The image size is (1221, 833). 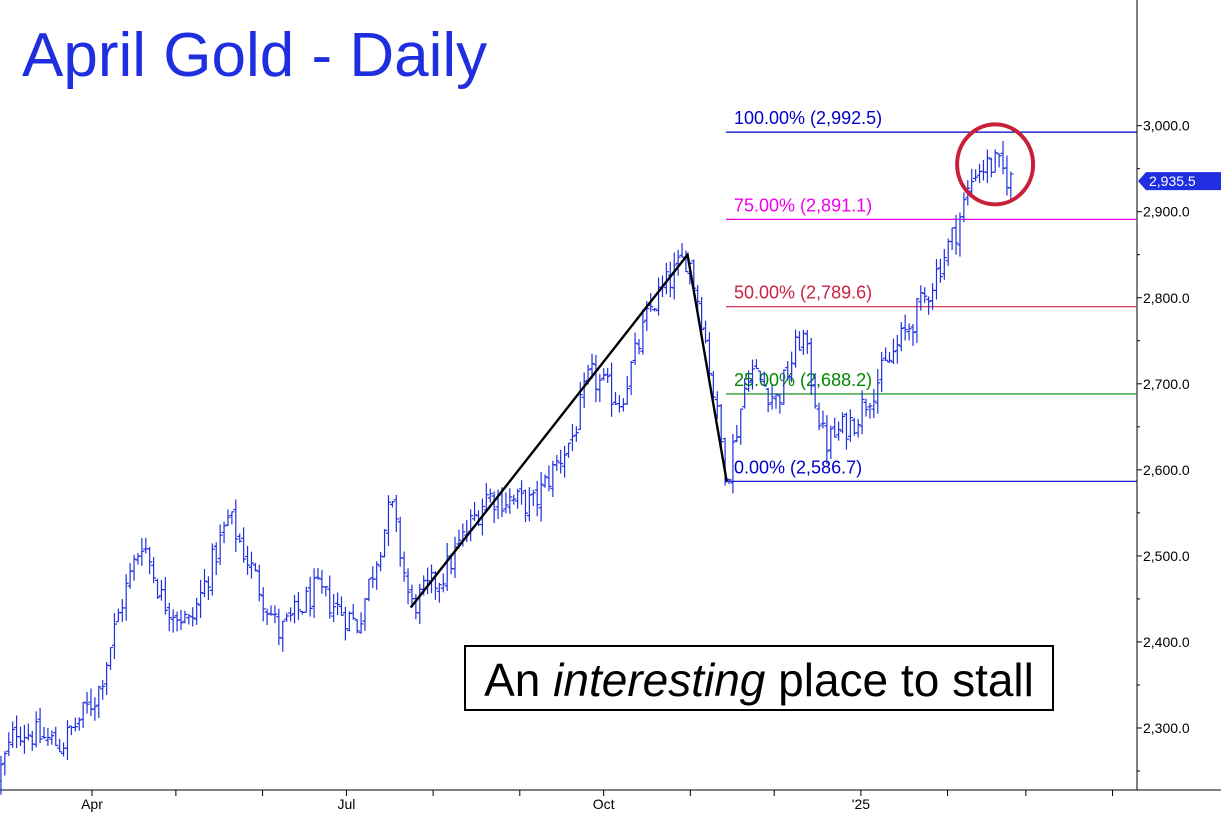 What do you see at coordinates (92, 804) in the screenshot?
I see `x-tick-label: Apr` at bounding box center [92, 804].